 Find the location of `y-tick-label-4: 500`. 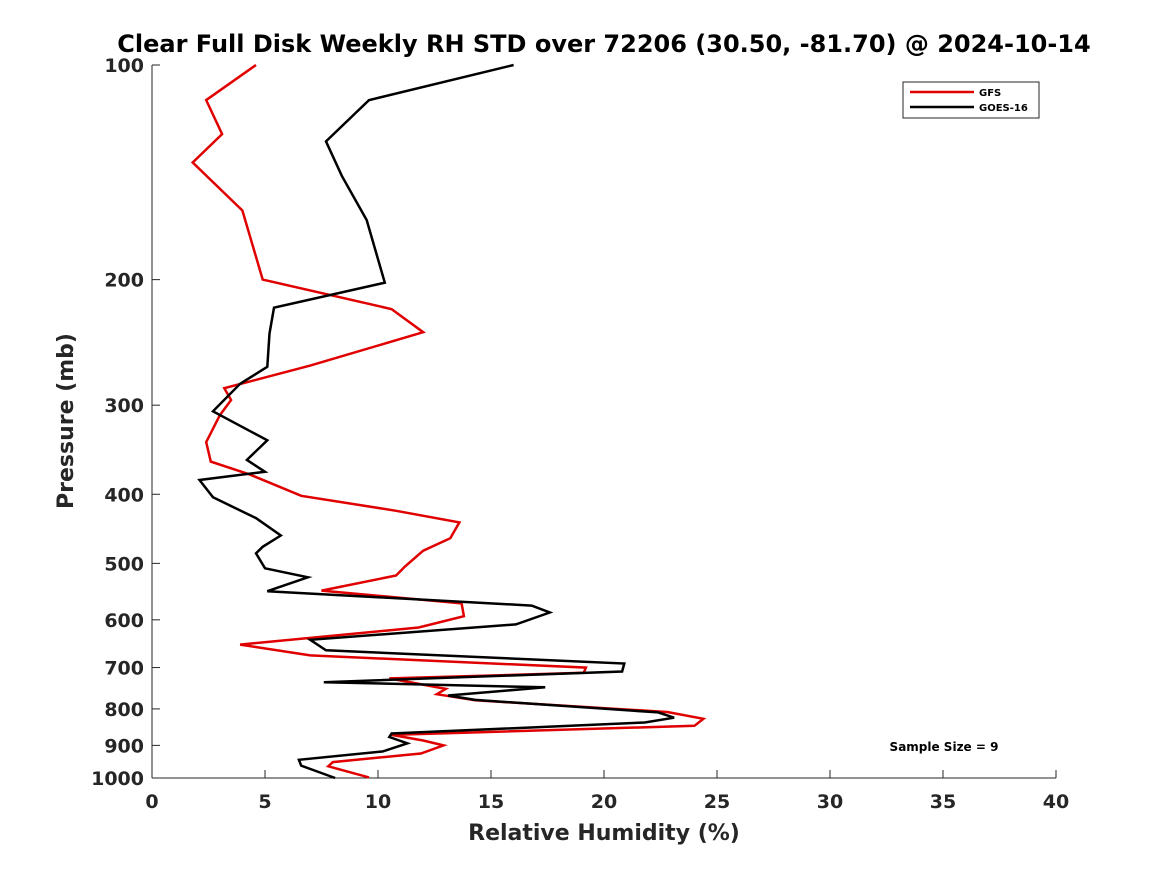

y-tick-label-4: 500 is located at coordinates (124, 564).